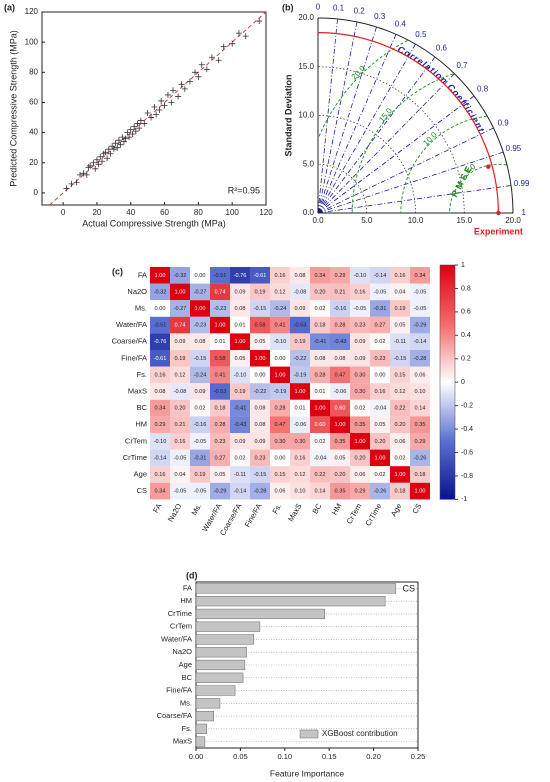 The width and height of the screenshot is (550, 782). What do you see at coordinates (180, 359) in the screenshot?
I see `cell-label: 0.19` at bounding box center [180, 359].